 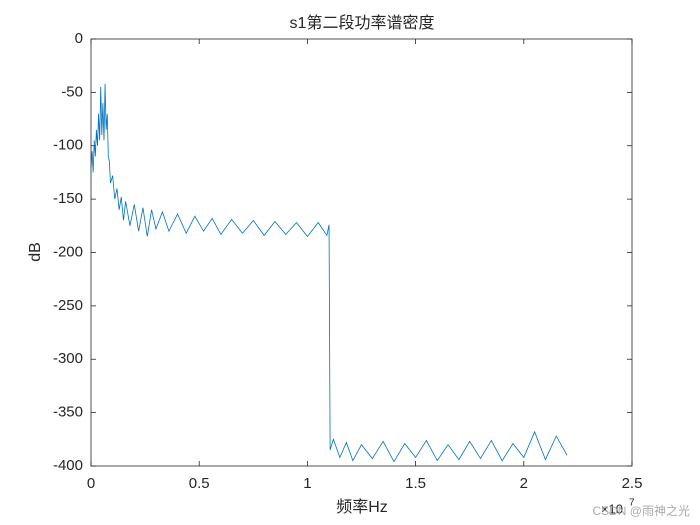 What do you see at coordinates (632, 503) in the screenshot?
I see `x-exponent: 7` at bounding box center [632, 503].